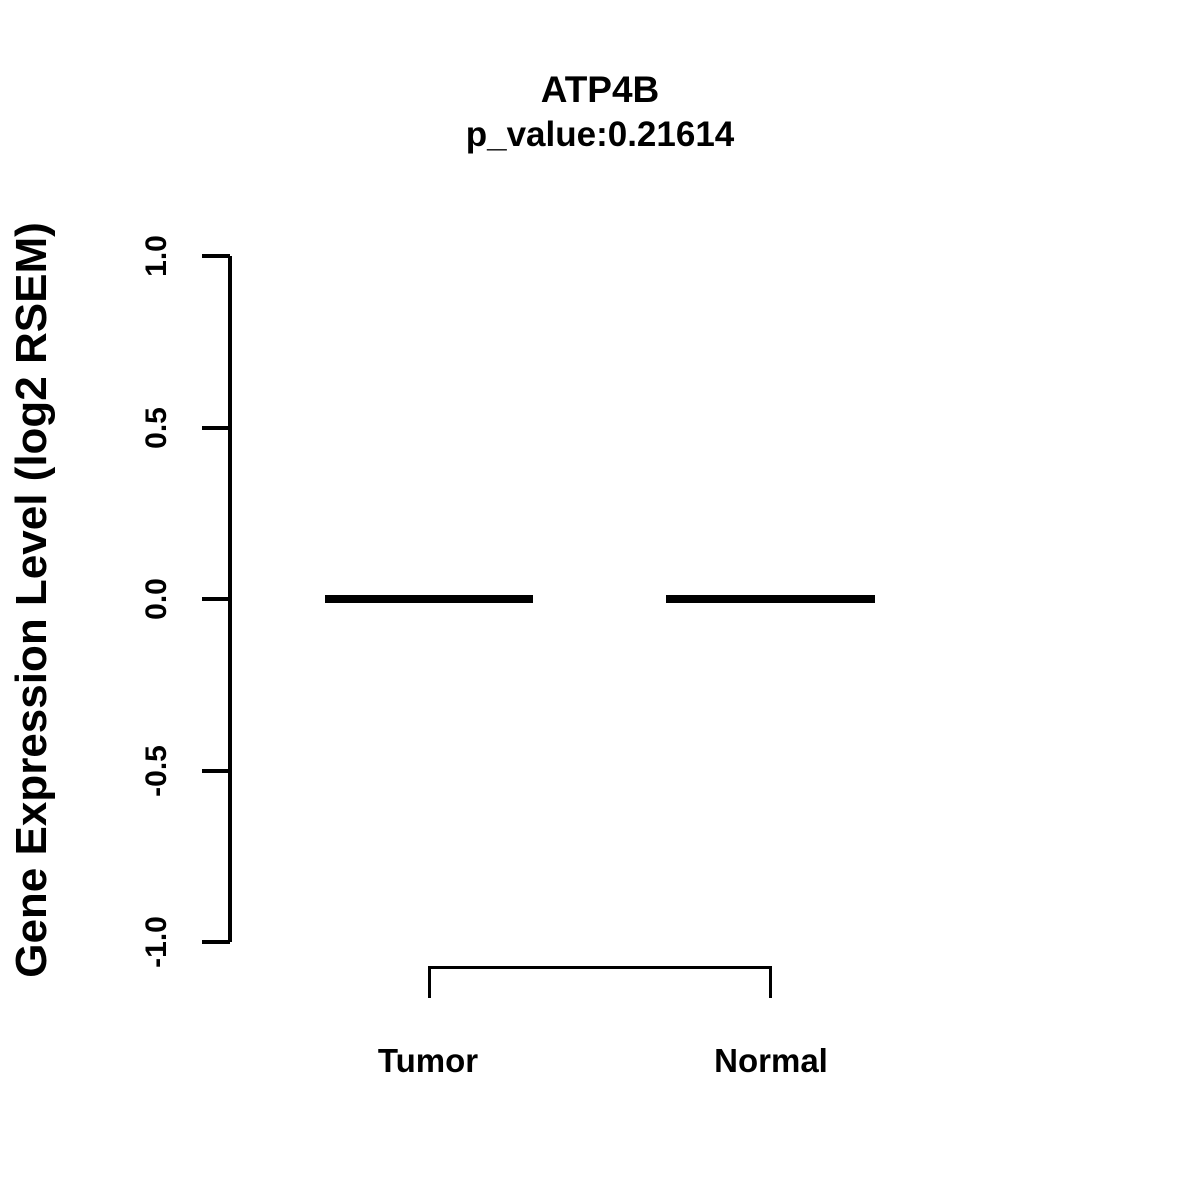 This screenshot has height=1200, width=1200. What do you see at coordinates (600, 134) in the screenshot?
I see `chart-subtitle: p_value:0.21614` at bounding box center [600, 134].